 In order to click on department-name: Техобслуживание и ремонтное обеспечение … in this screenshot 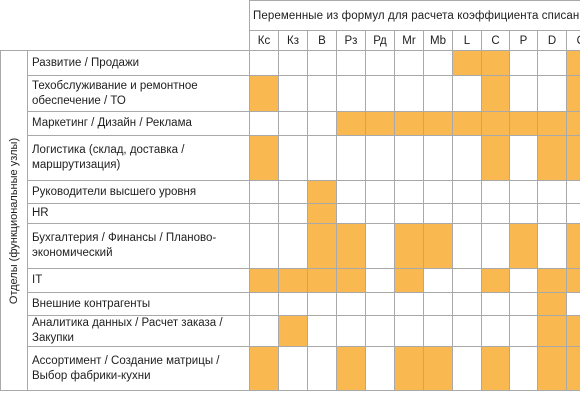, I will do `click(138, 93)`.